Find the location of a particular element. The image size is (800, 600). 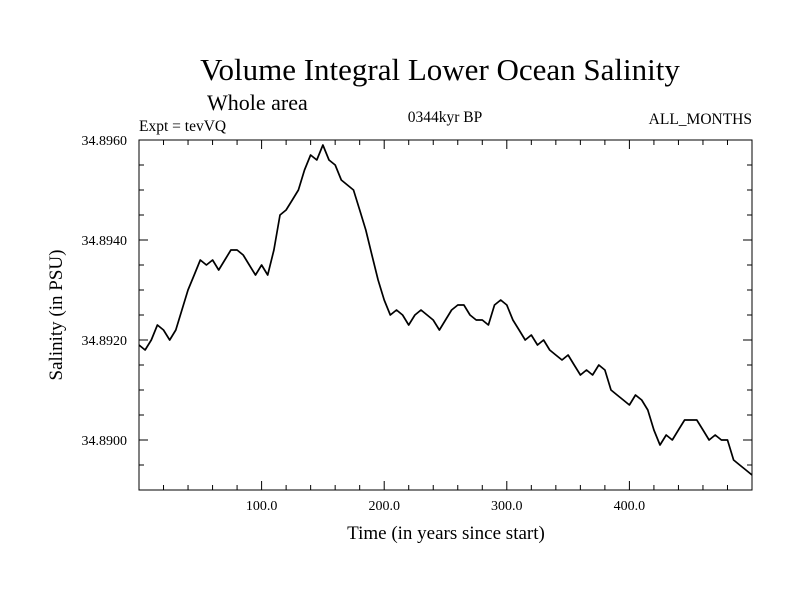

expt-label: Expt = tevVQ is located at coordinates (182, 126).